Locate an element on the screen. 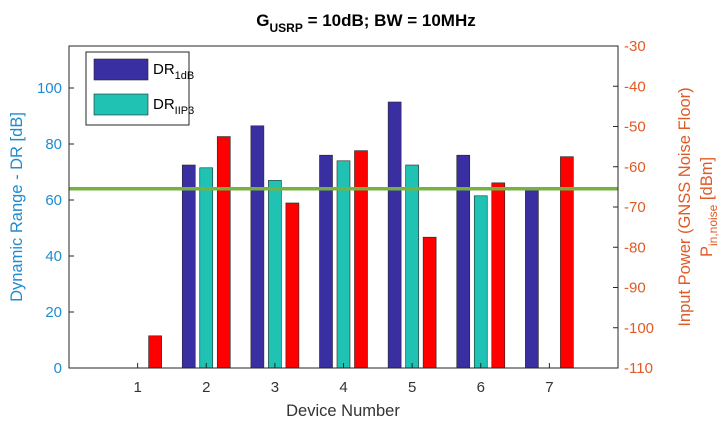 Image resolution: width=725 pixels, height=423 pixels. y-tick-right-label: -80 is located at coordinates (635, 247).